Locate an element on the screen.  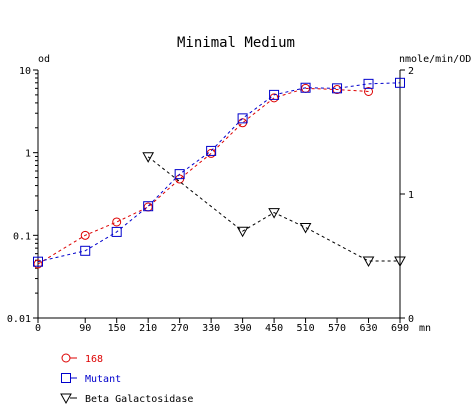
y-left-tick-label: 0.01 is located at coordinates (19, 319).